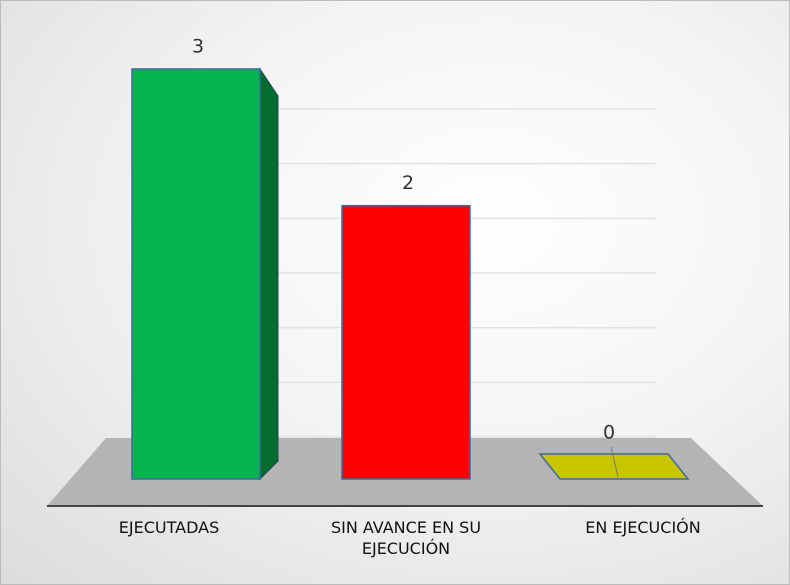  I want to click on x-tick-label: SIN AVANCE EN SU EJECUCIÓN, so click(406, 538).